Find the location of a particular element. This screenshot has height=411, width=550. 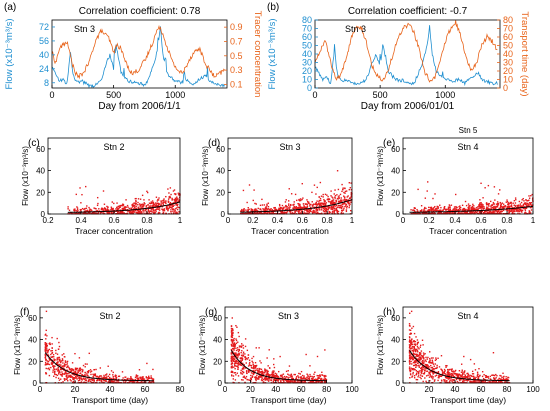

chart-title: Correlation coefficient: 0.78 is located at coordinates (140, 11).